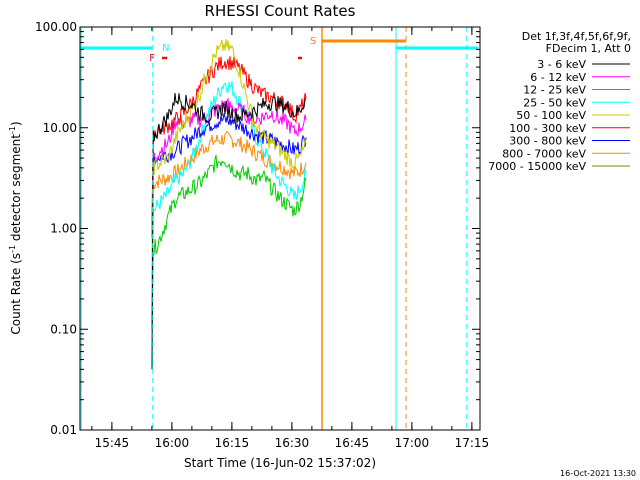 The height and width of the screenshot is (480, 640). What do you see at coordinates (544, 153) in the screenshot?
I see `legend-entry-label: 800 - 7000 keV` at bounding box center [544, 153].